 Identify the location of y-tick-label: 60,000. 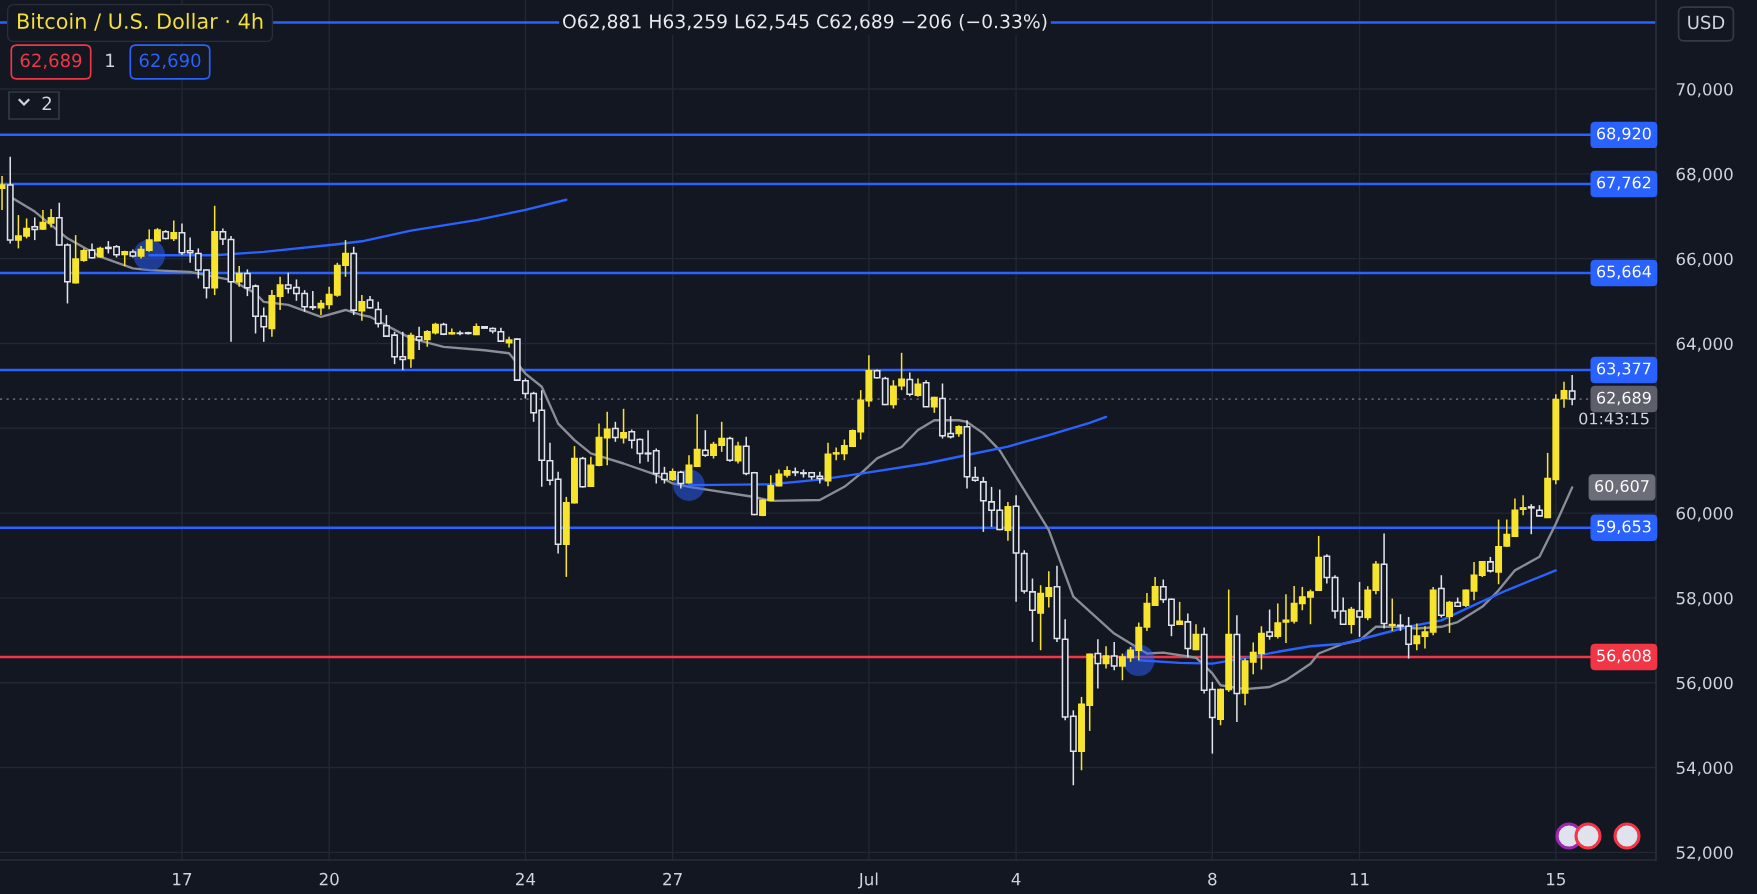
(1704, 514).